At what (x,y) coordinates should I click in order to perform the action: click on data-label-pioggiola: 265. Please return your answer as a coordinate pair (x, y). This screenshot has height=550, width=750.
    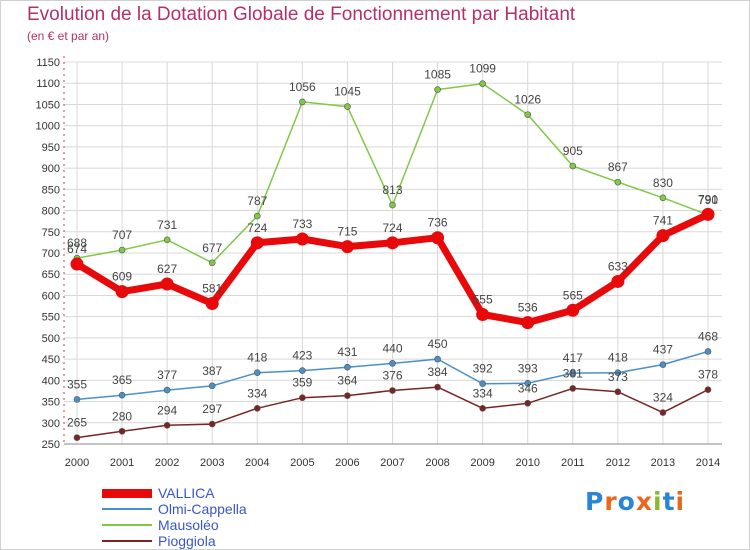
    Looking at the image, I should click on (77, 423).